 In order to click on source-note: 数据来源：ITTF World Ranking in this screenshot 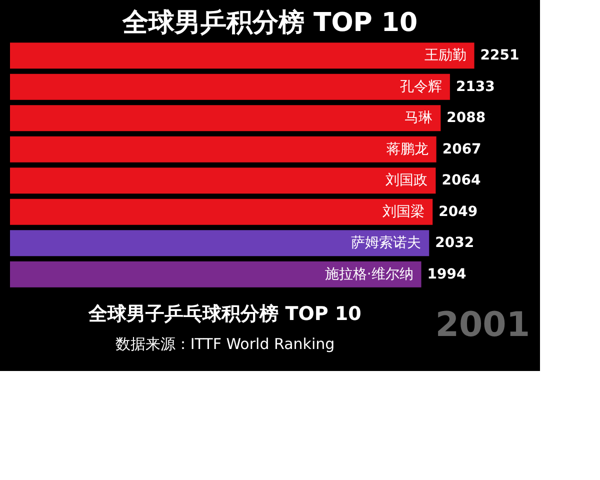, I will do `click(225, 344)`.